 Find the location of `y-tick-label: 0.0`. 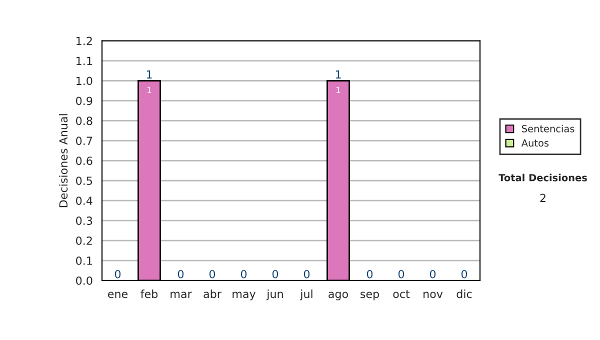

y-tick-label: 0.0 is located at coordinates (84, 280).